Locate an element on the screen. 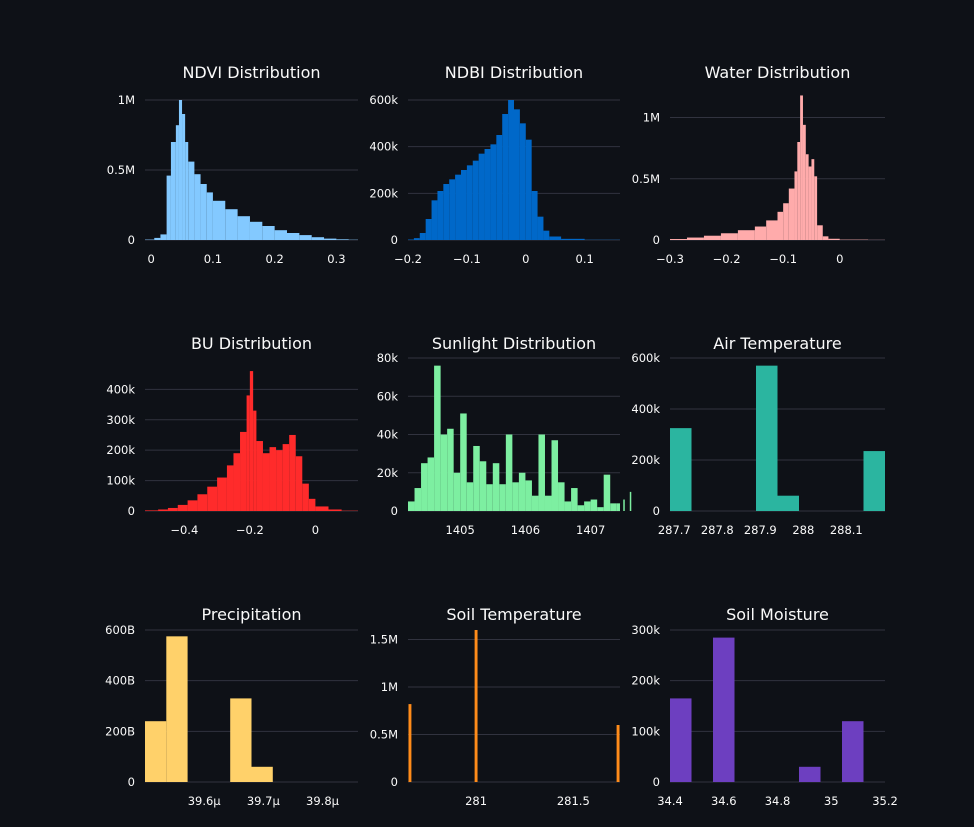  chart-title: Air Temperature is located at coordinates (777, 343).